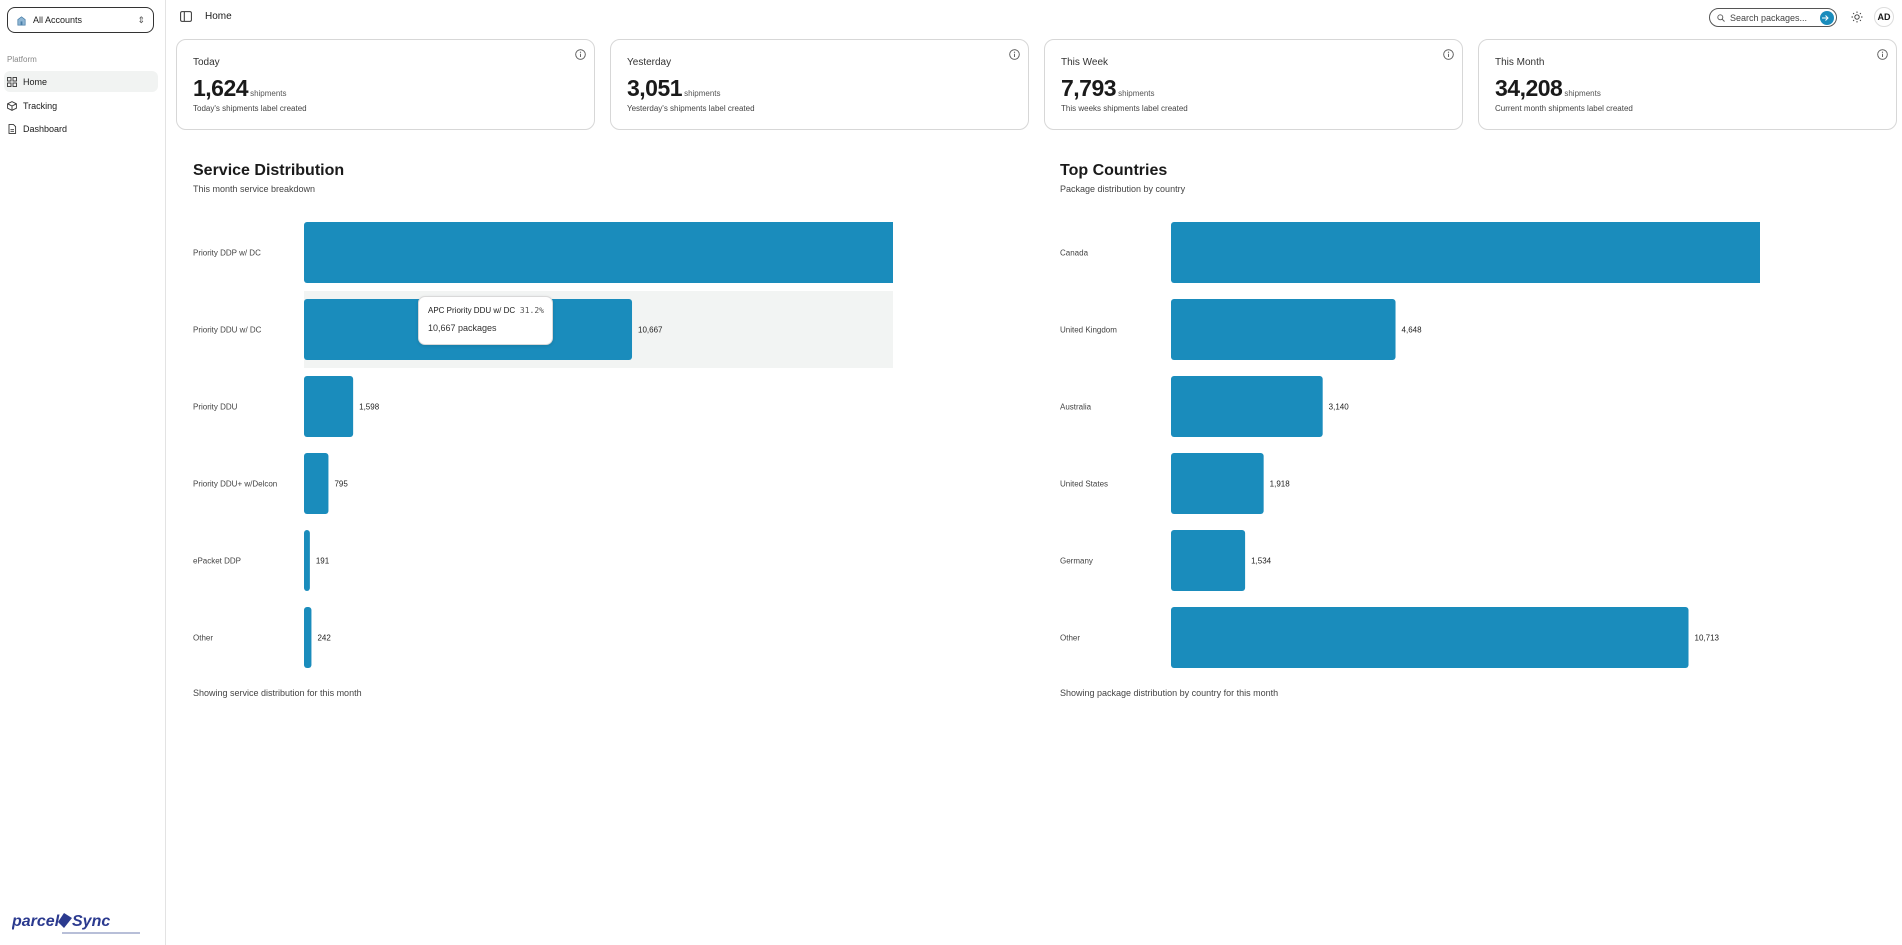 The width and height of the screenshot is (1902, 945). What do you see at coordinates (691, 108) in the screenshot?
I see `stat-card-description: Yesterday's shipments label created` at bounding box center [691, 108].